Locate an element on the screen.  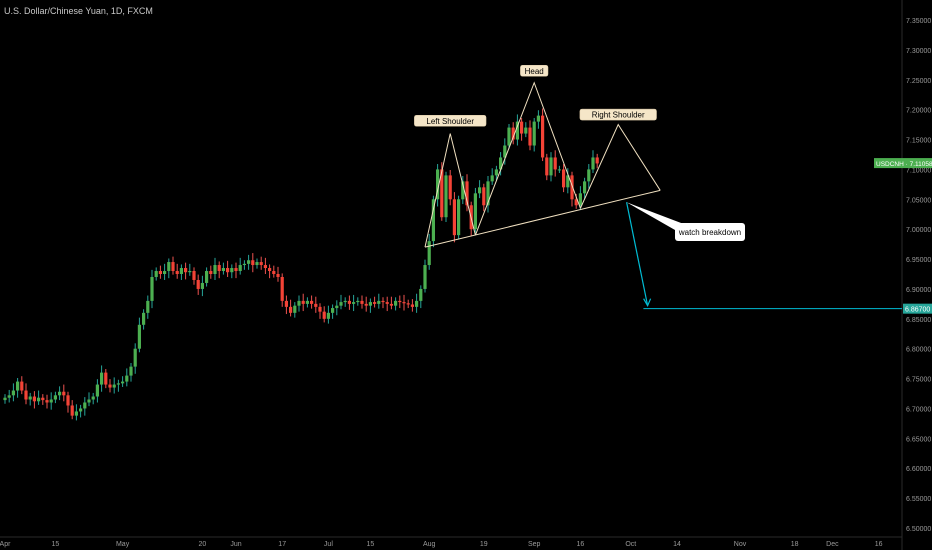
y-tick-label: 7.10000 is located at coordinates (918, 170).